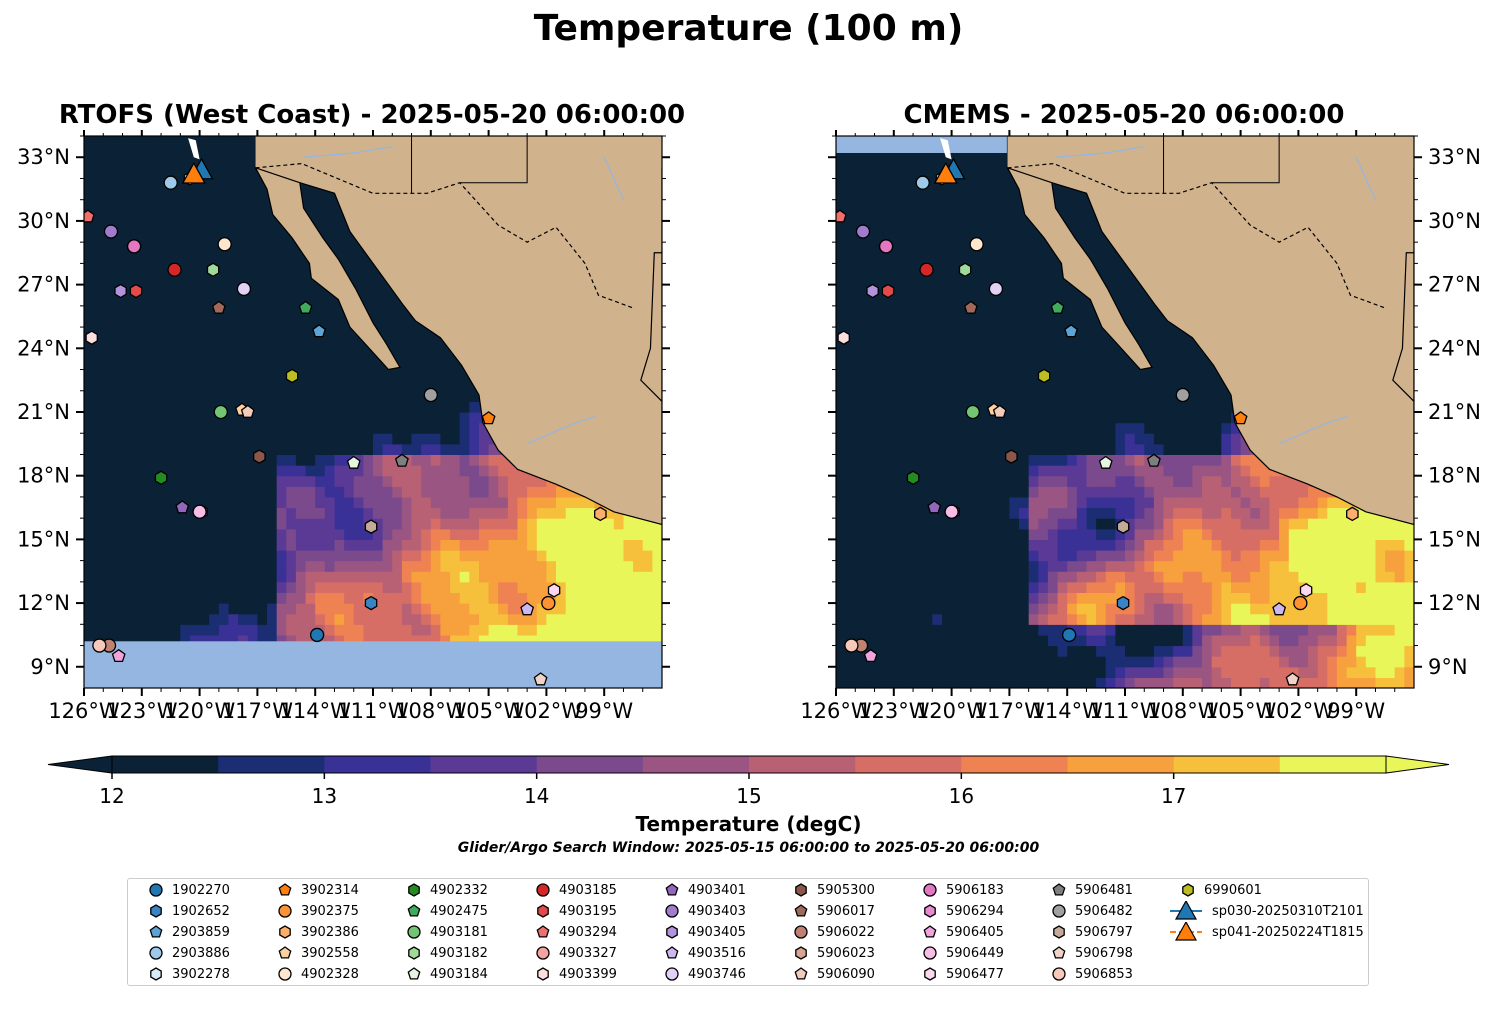  What do you see at coordinates (717, 890) in the screenshot?
I see `legend-label: 4903401` at bounding box center [717, 890].